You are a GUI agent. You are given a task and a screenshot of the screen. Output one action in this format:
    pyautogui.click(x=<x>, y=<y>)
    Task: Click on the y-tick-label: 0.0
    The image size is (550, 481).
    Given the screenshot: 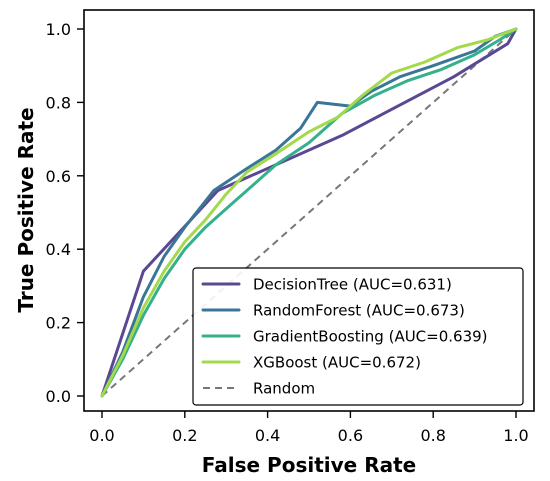 What is the action you would take?
    pyautogui.click(x=58, y=396)
    